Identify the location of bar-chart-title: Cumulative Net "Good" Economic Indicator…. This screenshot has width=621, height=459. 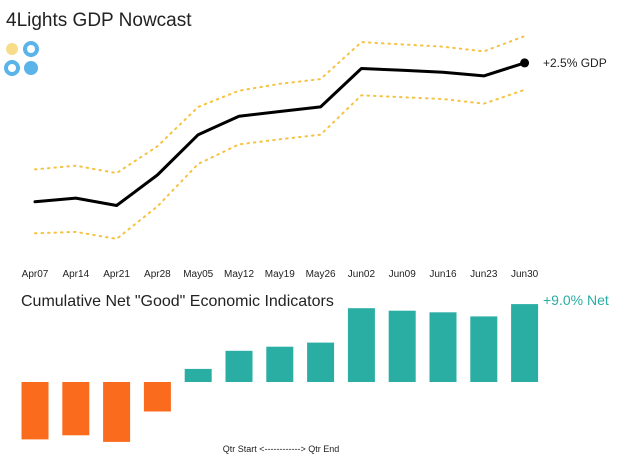
(177, 301).